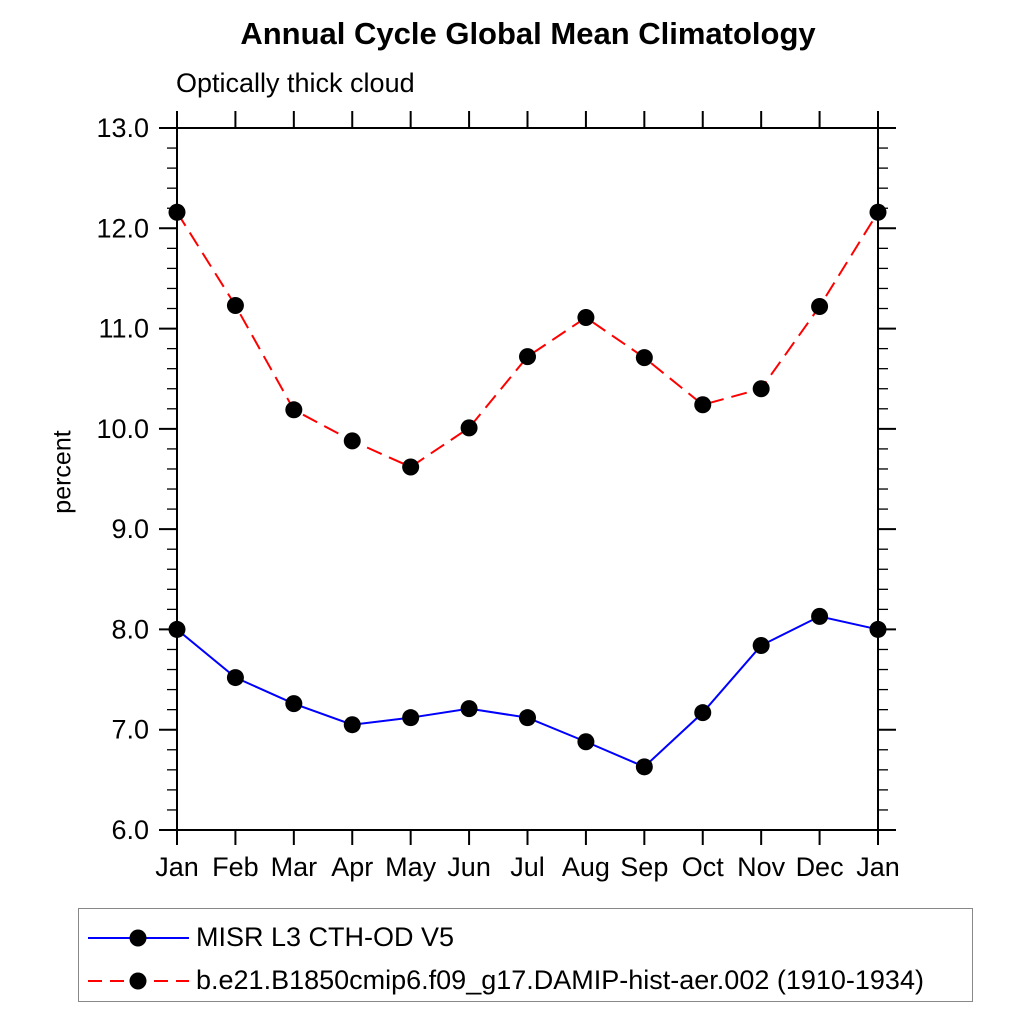 Image resolution: width=1024 pixels, height=1024 pixels. Describe the element at coordinates (761, 867) in the screenshot. I see `svg-text: Nov` at that location.